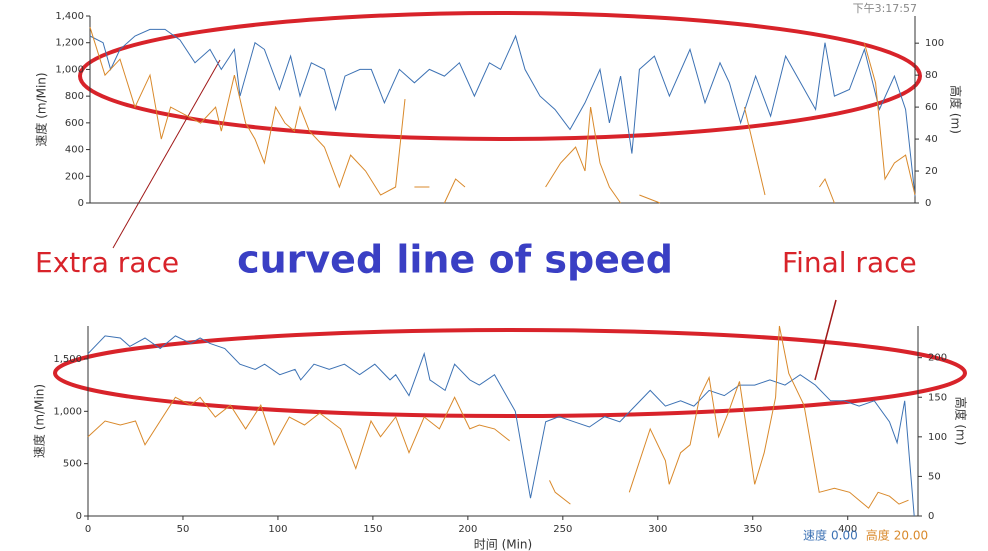  I want to click on y-tick-label: 400, so click(74, 150).